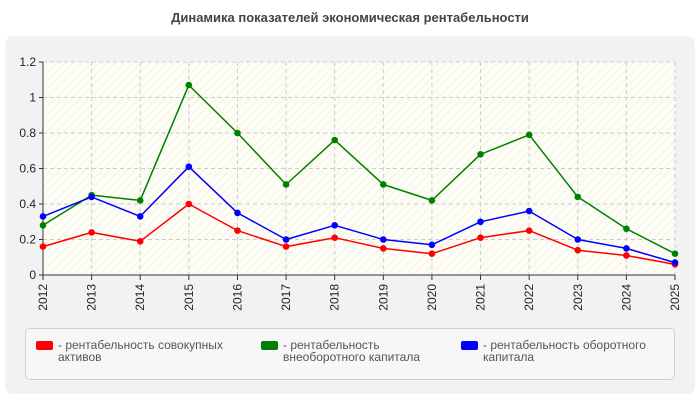 The height and width of the screenshot is (400, 700). What do you see at coordinates (469, 345) in the screenshot?
I see `legend-swatch-blue` at bounding box center [469, 345].